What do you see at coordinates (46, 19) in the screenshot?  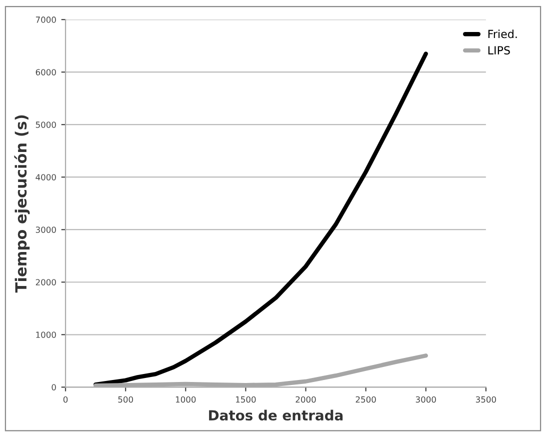 I see `y-tick-label: 7000` at bounding box center [46, 19].